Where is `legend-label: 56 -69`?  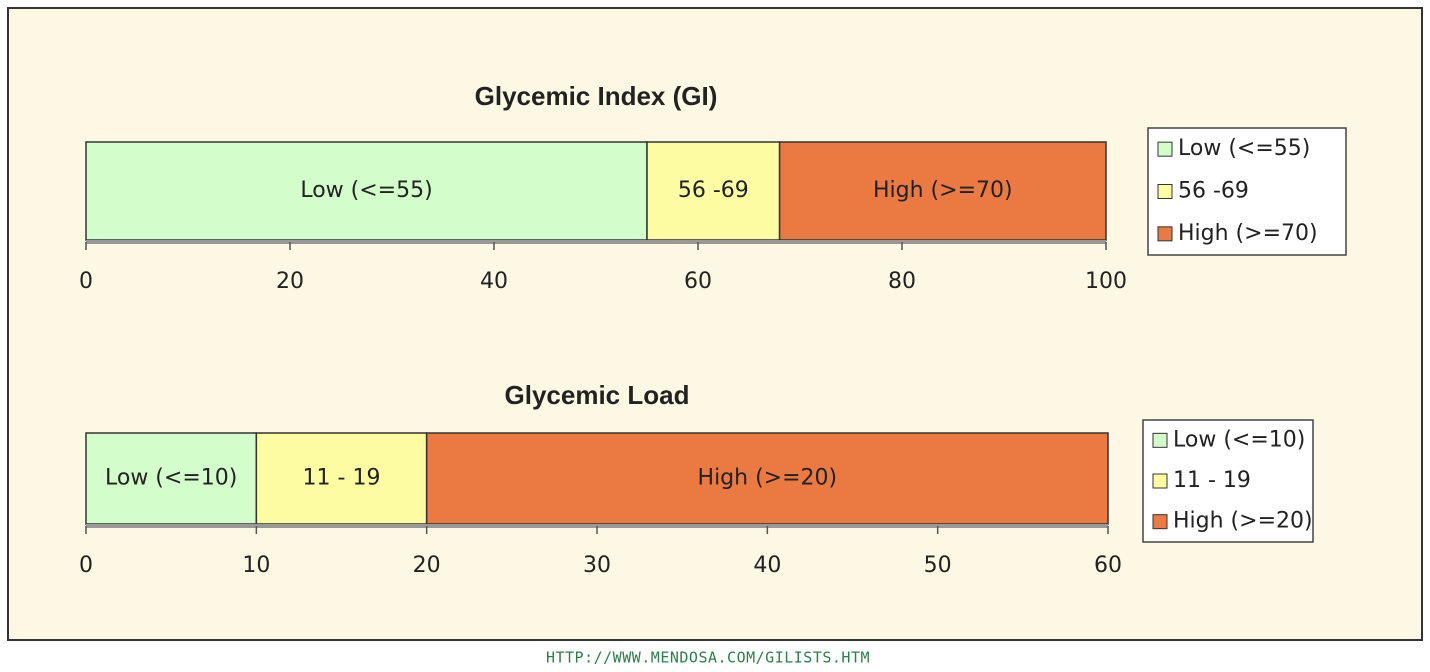
legend-label: 56 -69 is located at coordinates (1213, 191).